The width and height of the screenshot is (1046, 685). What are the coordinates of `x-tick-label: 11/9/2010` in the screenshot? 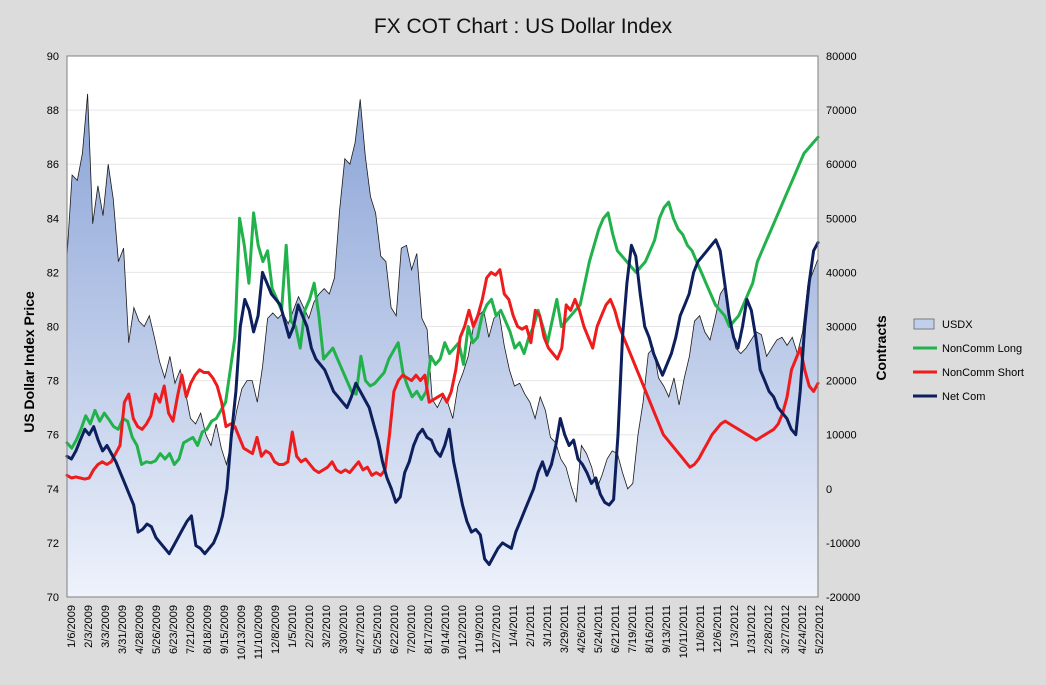 It's located at (480, 629).